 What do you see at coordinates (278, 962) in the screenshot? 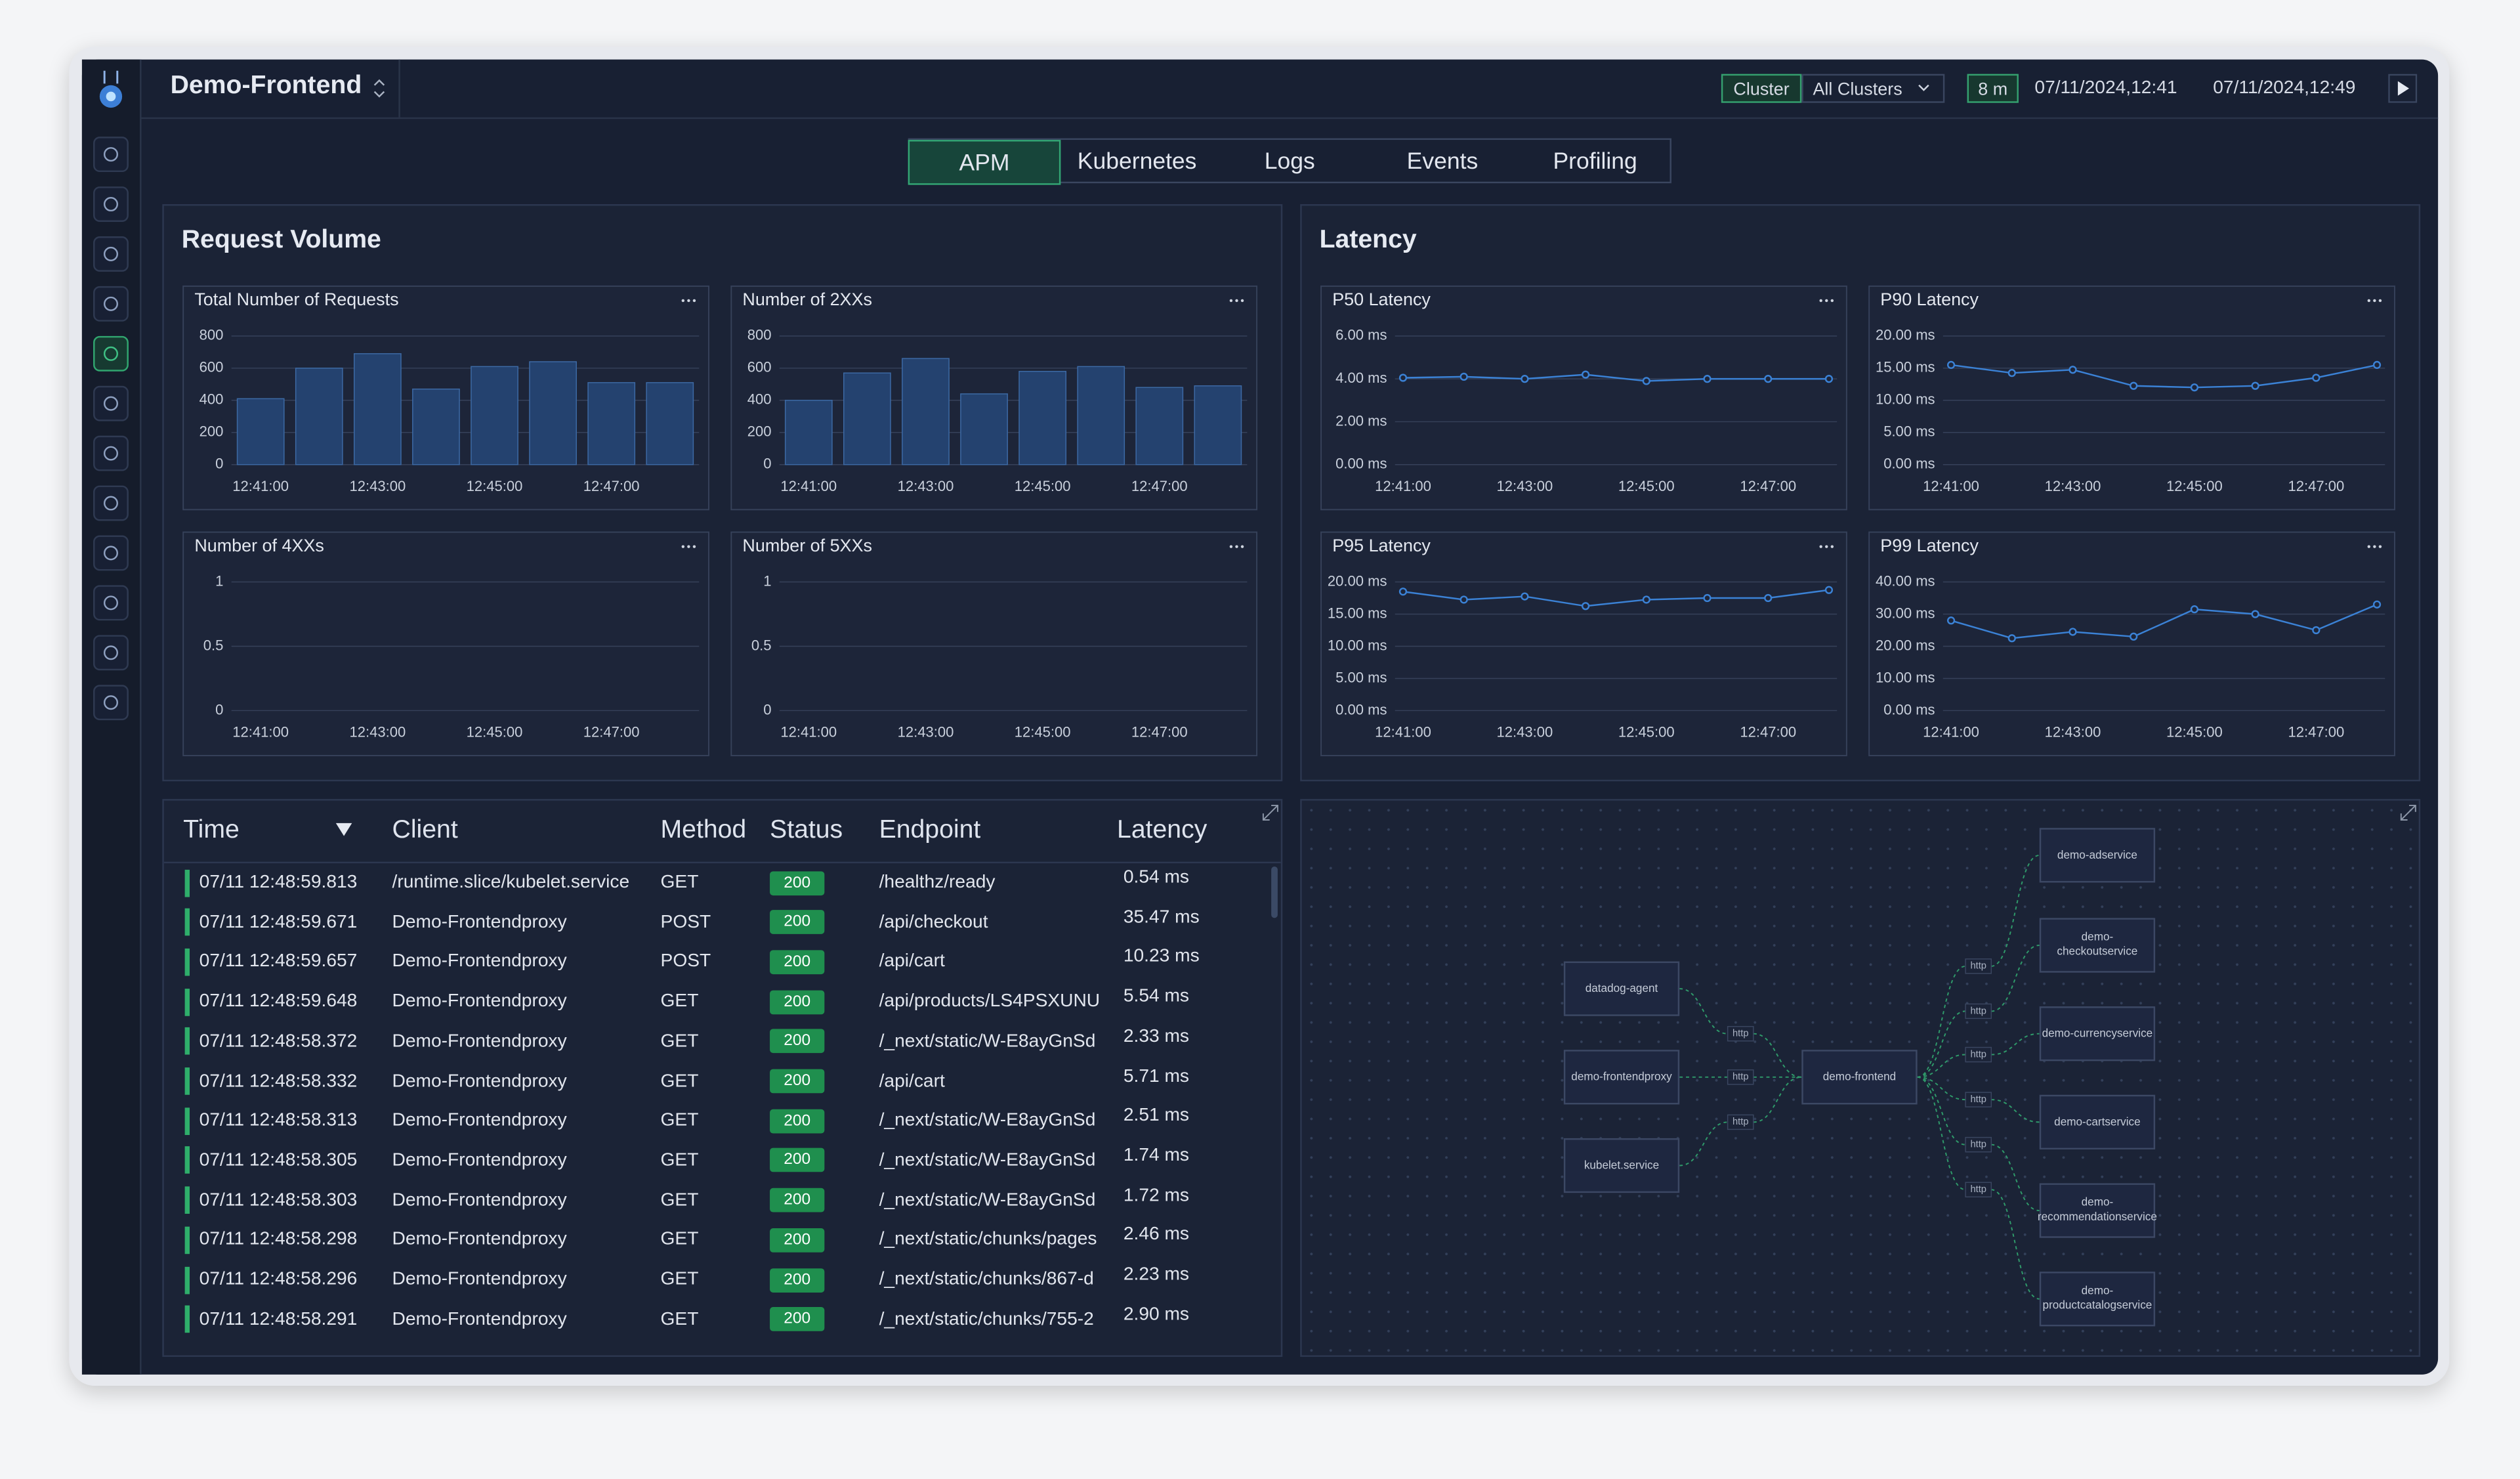
I see `table-cell: 07/11 12:48:59.657` at bounding box center [278, 962].